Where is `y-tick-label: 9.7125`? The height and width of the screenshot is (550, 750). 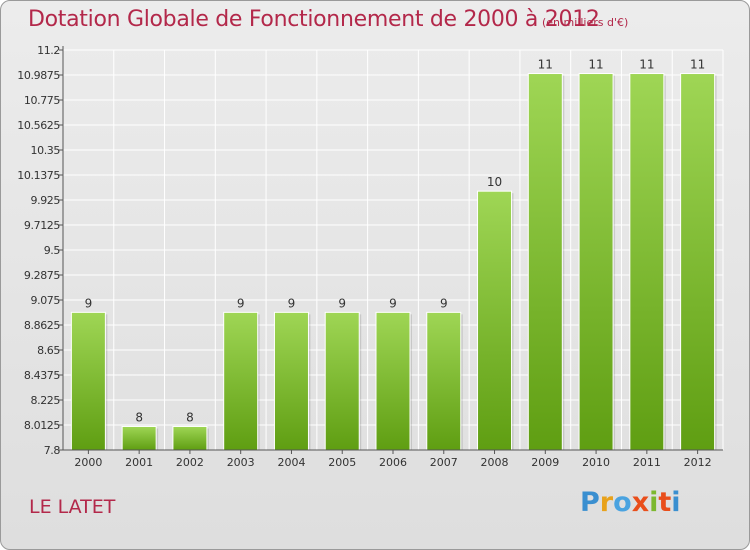
y-tick-label: 9.7125 is located at coordinates (42, 225).